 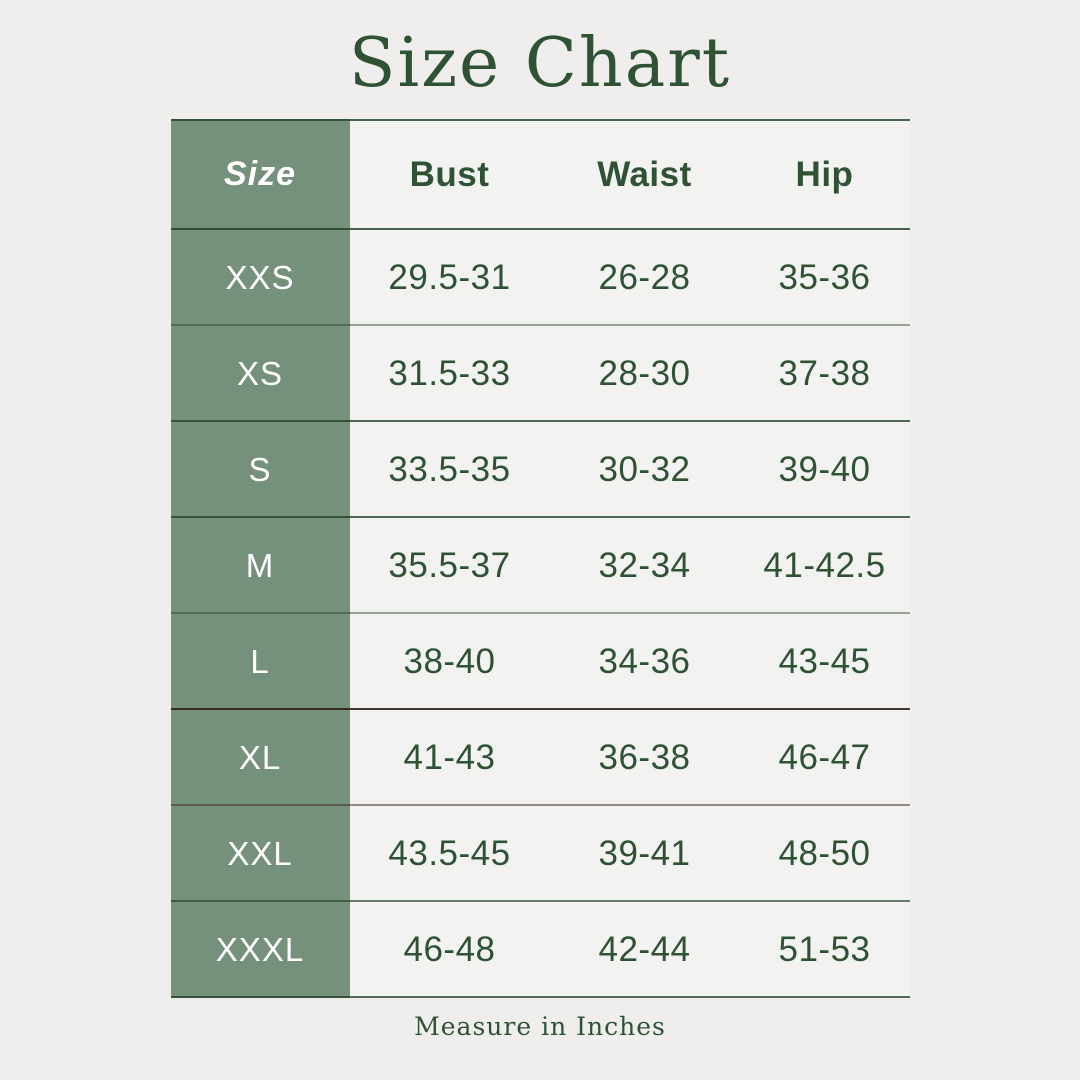 What do you see at coordinates (644, 469) in the screenshot?
I see `waist-cell: 30-32` at bounding box center [644, 469].